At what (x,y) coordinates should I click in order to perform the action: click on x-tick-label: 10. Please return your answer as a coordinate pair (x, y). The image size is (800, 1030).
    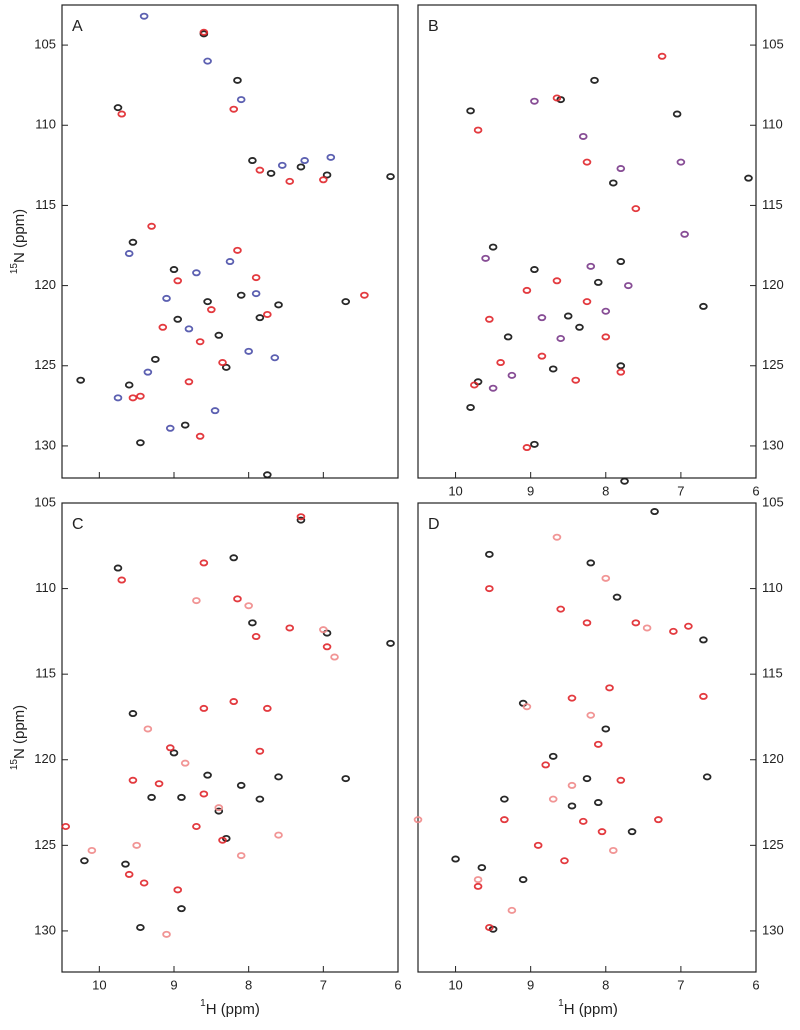
    Looking at the image, I should click on (99, 984).